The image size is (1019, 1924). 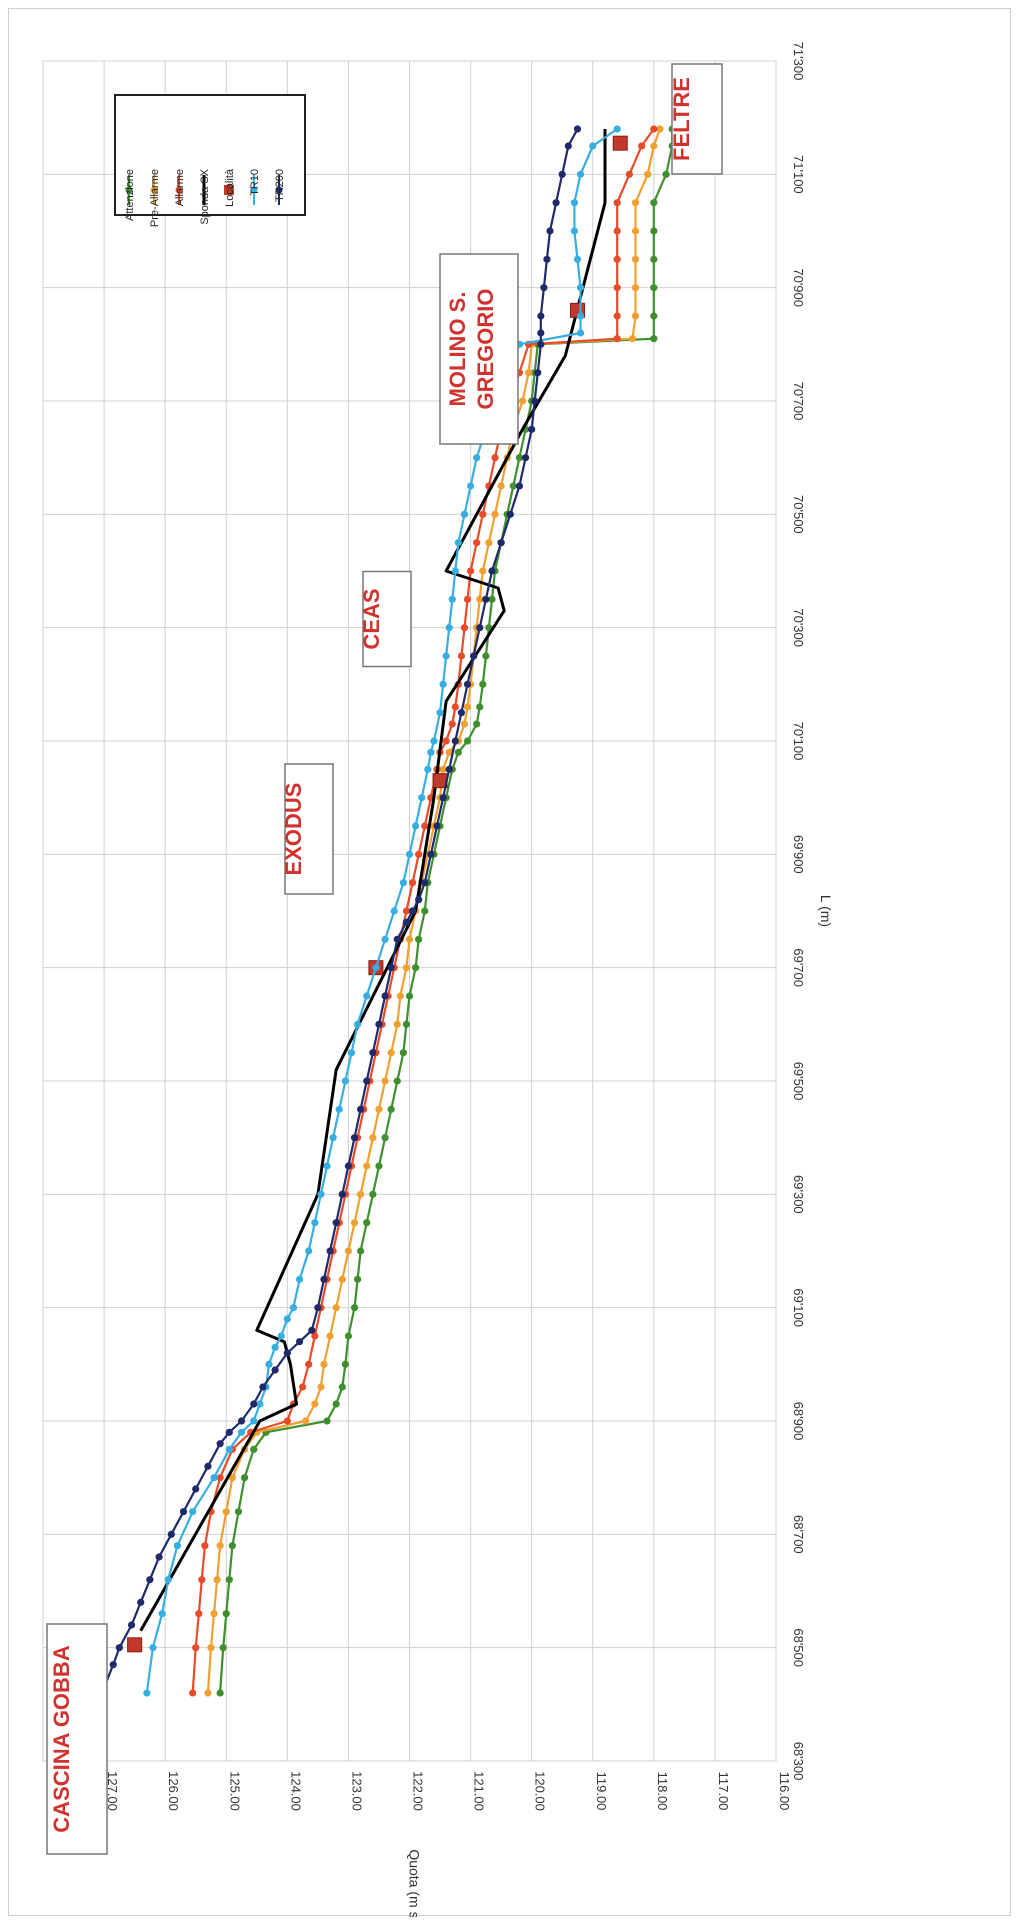 I want to click on x-tick-label: 70'100, so click(x=798, y=741).